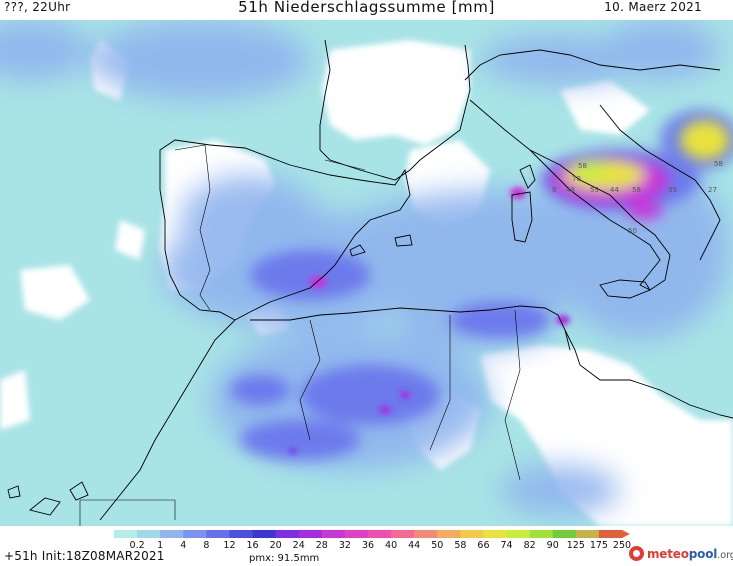  What do you see at coordinates (632, 231) in the screenshot?
I see `local-value: 50` at bounding box center [632, 231].